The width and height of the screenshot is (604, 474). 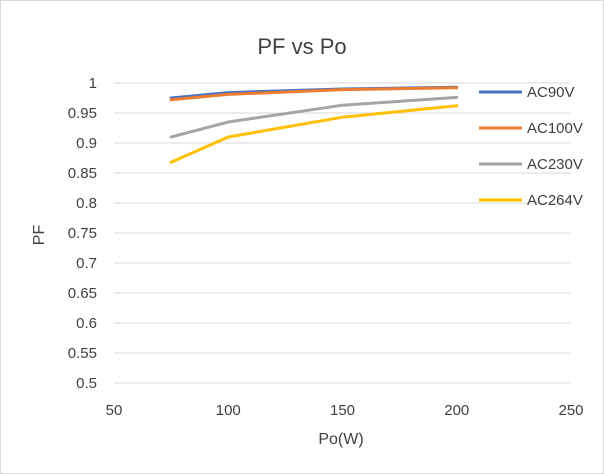 I want to click on y-axis-ticks: 0.5 0.55 0.6 0.65 0.7 0.75 0.8 0.85 0.9 0.95 1, so click(x=82, y=233).